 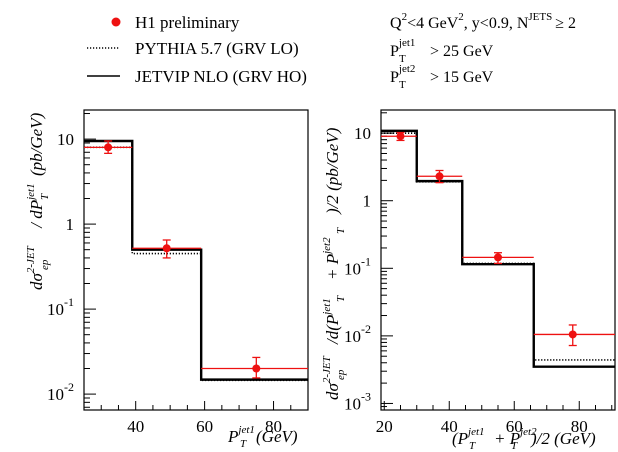 What do you see at coordinates (357, 401) in the screenshot?
I see `right-y-tick-label: 10⁻³` at bounding box center [357, 401].